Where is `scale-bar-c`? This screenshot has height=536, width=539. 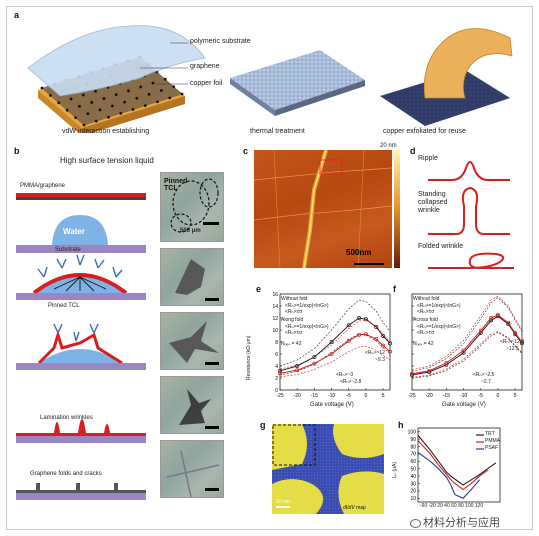
scale-bar-c is located at coordinates (369, 264).